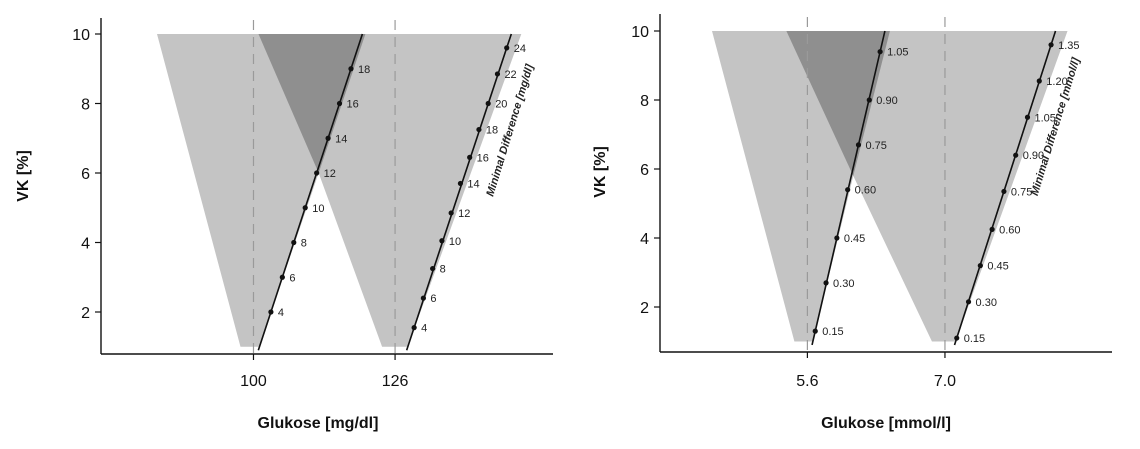  What do you see at coordinates (253, 381) in the screenshot?
I see `x-tick-label: 100` at bounding box center [253, 381].